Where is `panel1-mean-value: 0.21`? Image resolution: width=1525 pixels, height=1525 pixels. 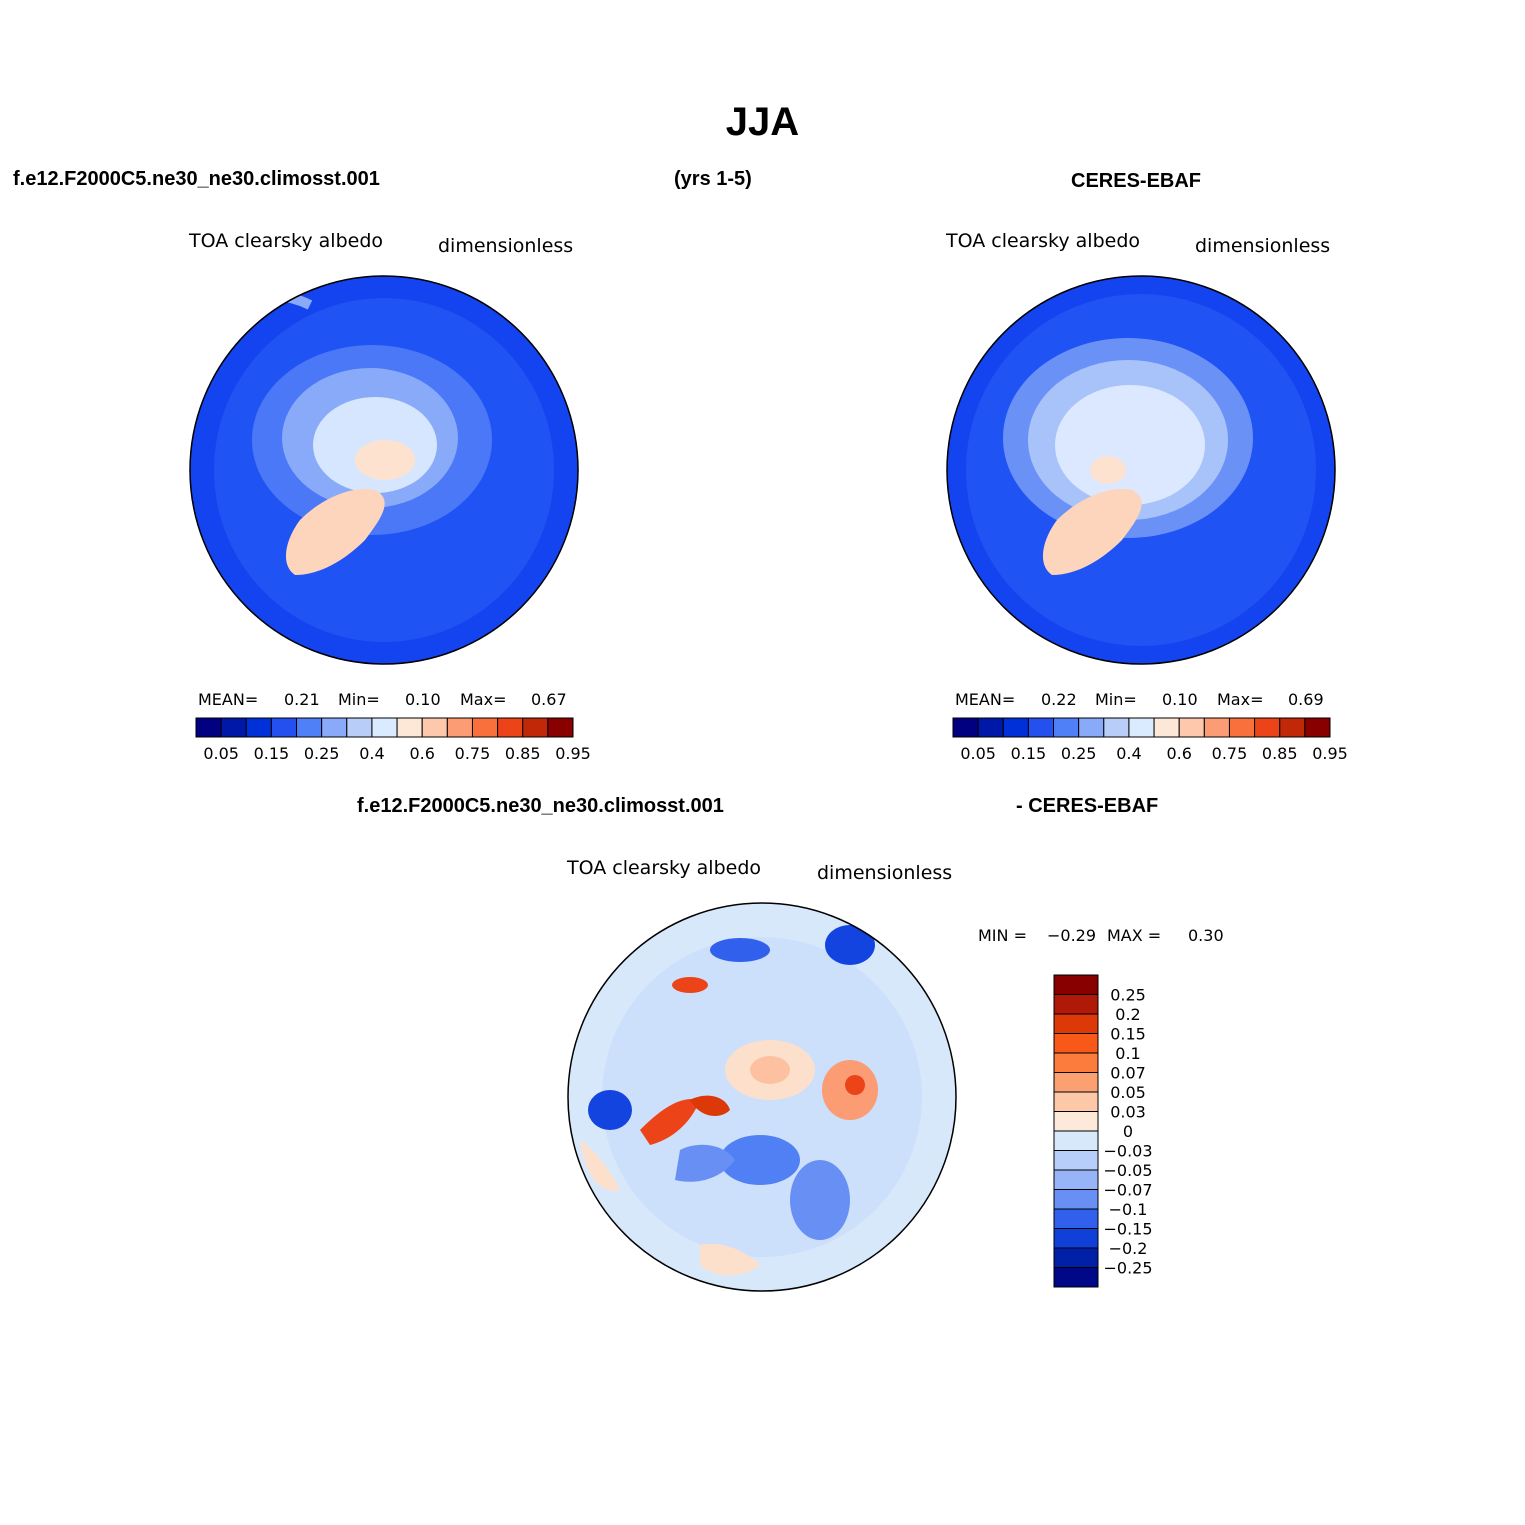 panel1-mean-value: 0.21 is located at coordinates (302, 699).